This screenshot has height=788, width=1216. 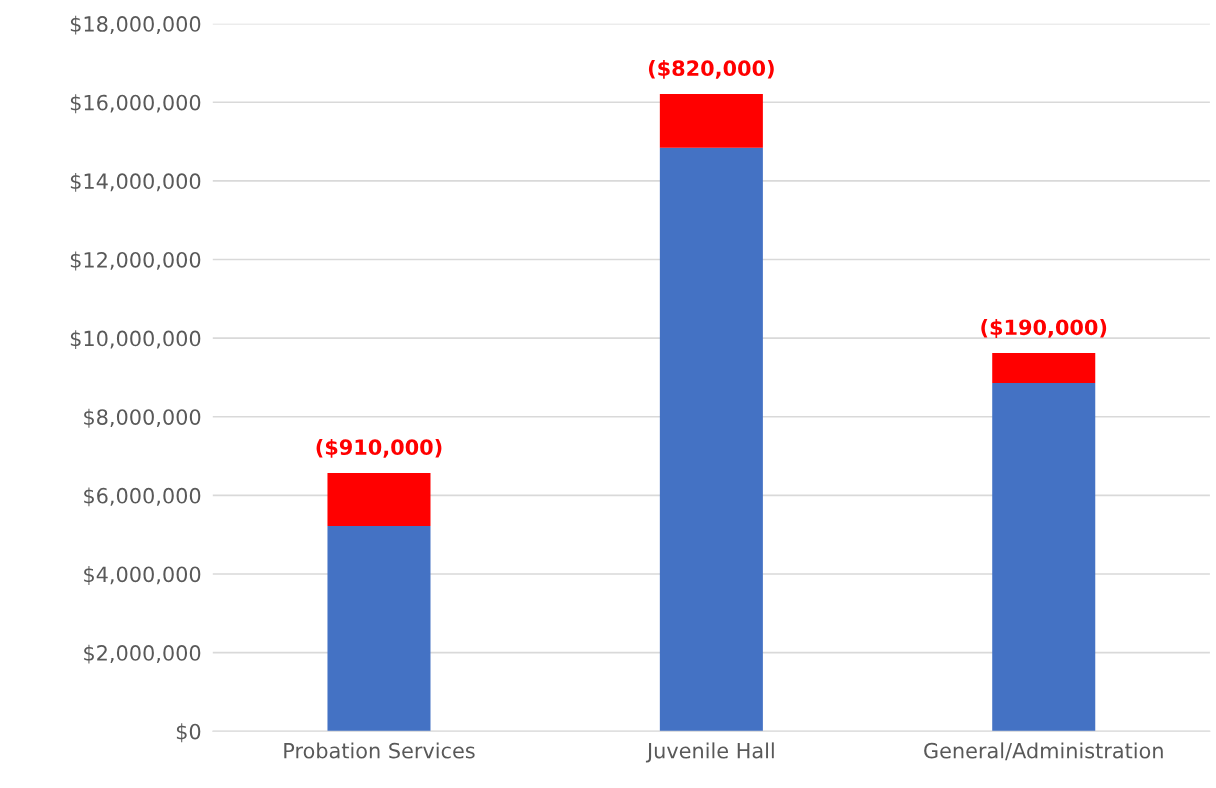 What do you see at coordinates (135, 104) in the screenshot?
I see `y-tick-label: $16,000,000` at bounding box center [135, 104].